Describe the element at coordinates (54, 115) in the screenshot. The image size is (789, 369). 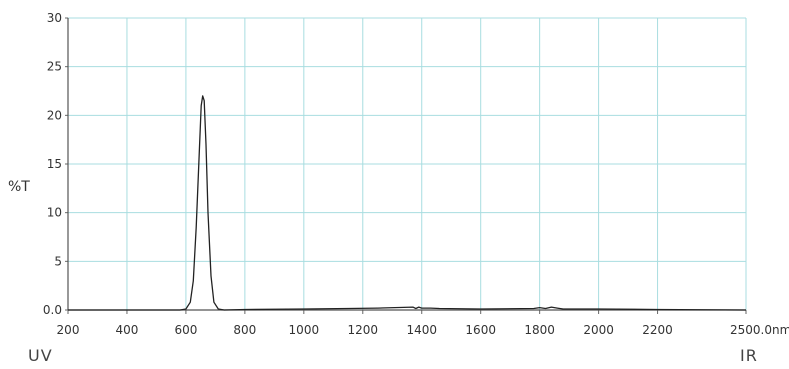
I see `y-tick-label: 20` at that location.